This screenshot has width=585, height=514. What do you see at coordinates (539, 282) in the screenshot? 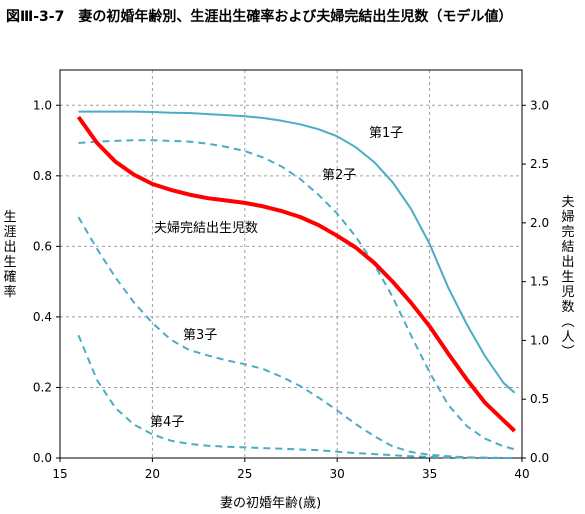
I see `y2-tick-label: 1.5` at bounding box center [539, 282].